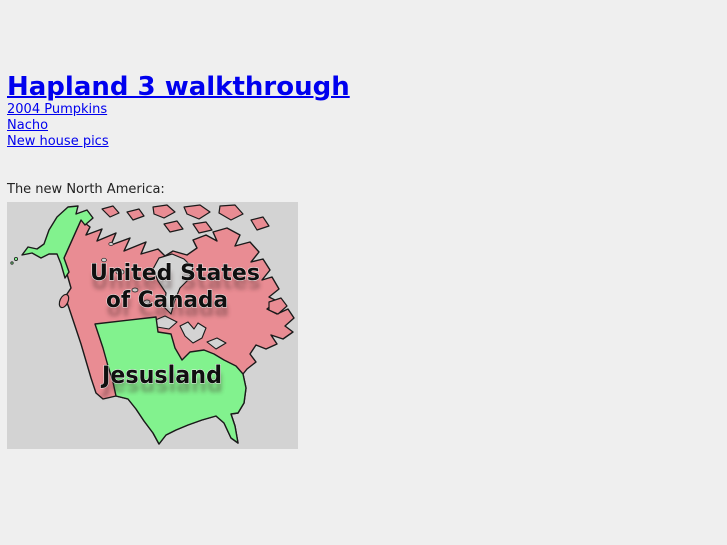 This screenshot has height=545, width=727. Describe the element at coordinates (57, 242) in the screenshot. I see `alaska-region` at that location.